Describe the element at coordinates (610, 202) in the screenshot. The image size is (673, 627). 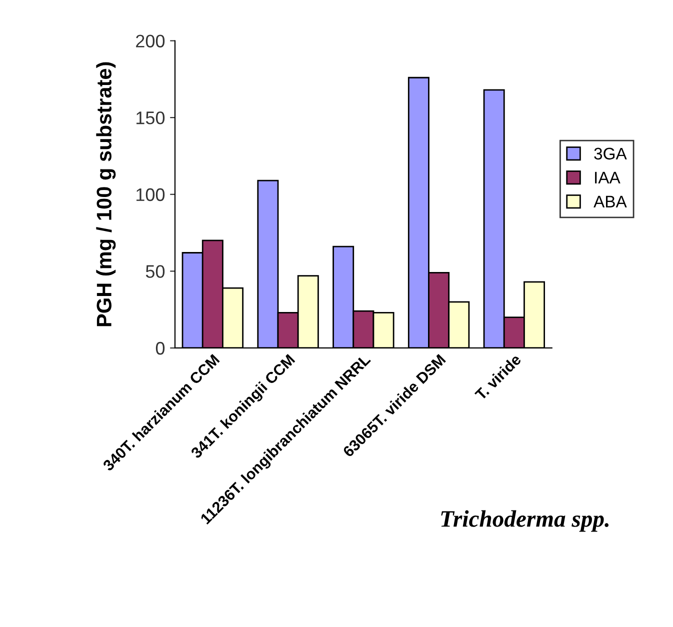
I see `legend-label: ABA` at that location.